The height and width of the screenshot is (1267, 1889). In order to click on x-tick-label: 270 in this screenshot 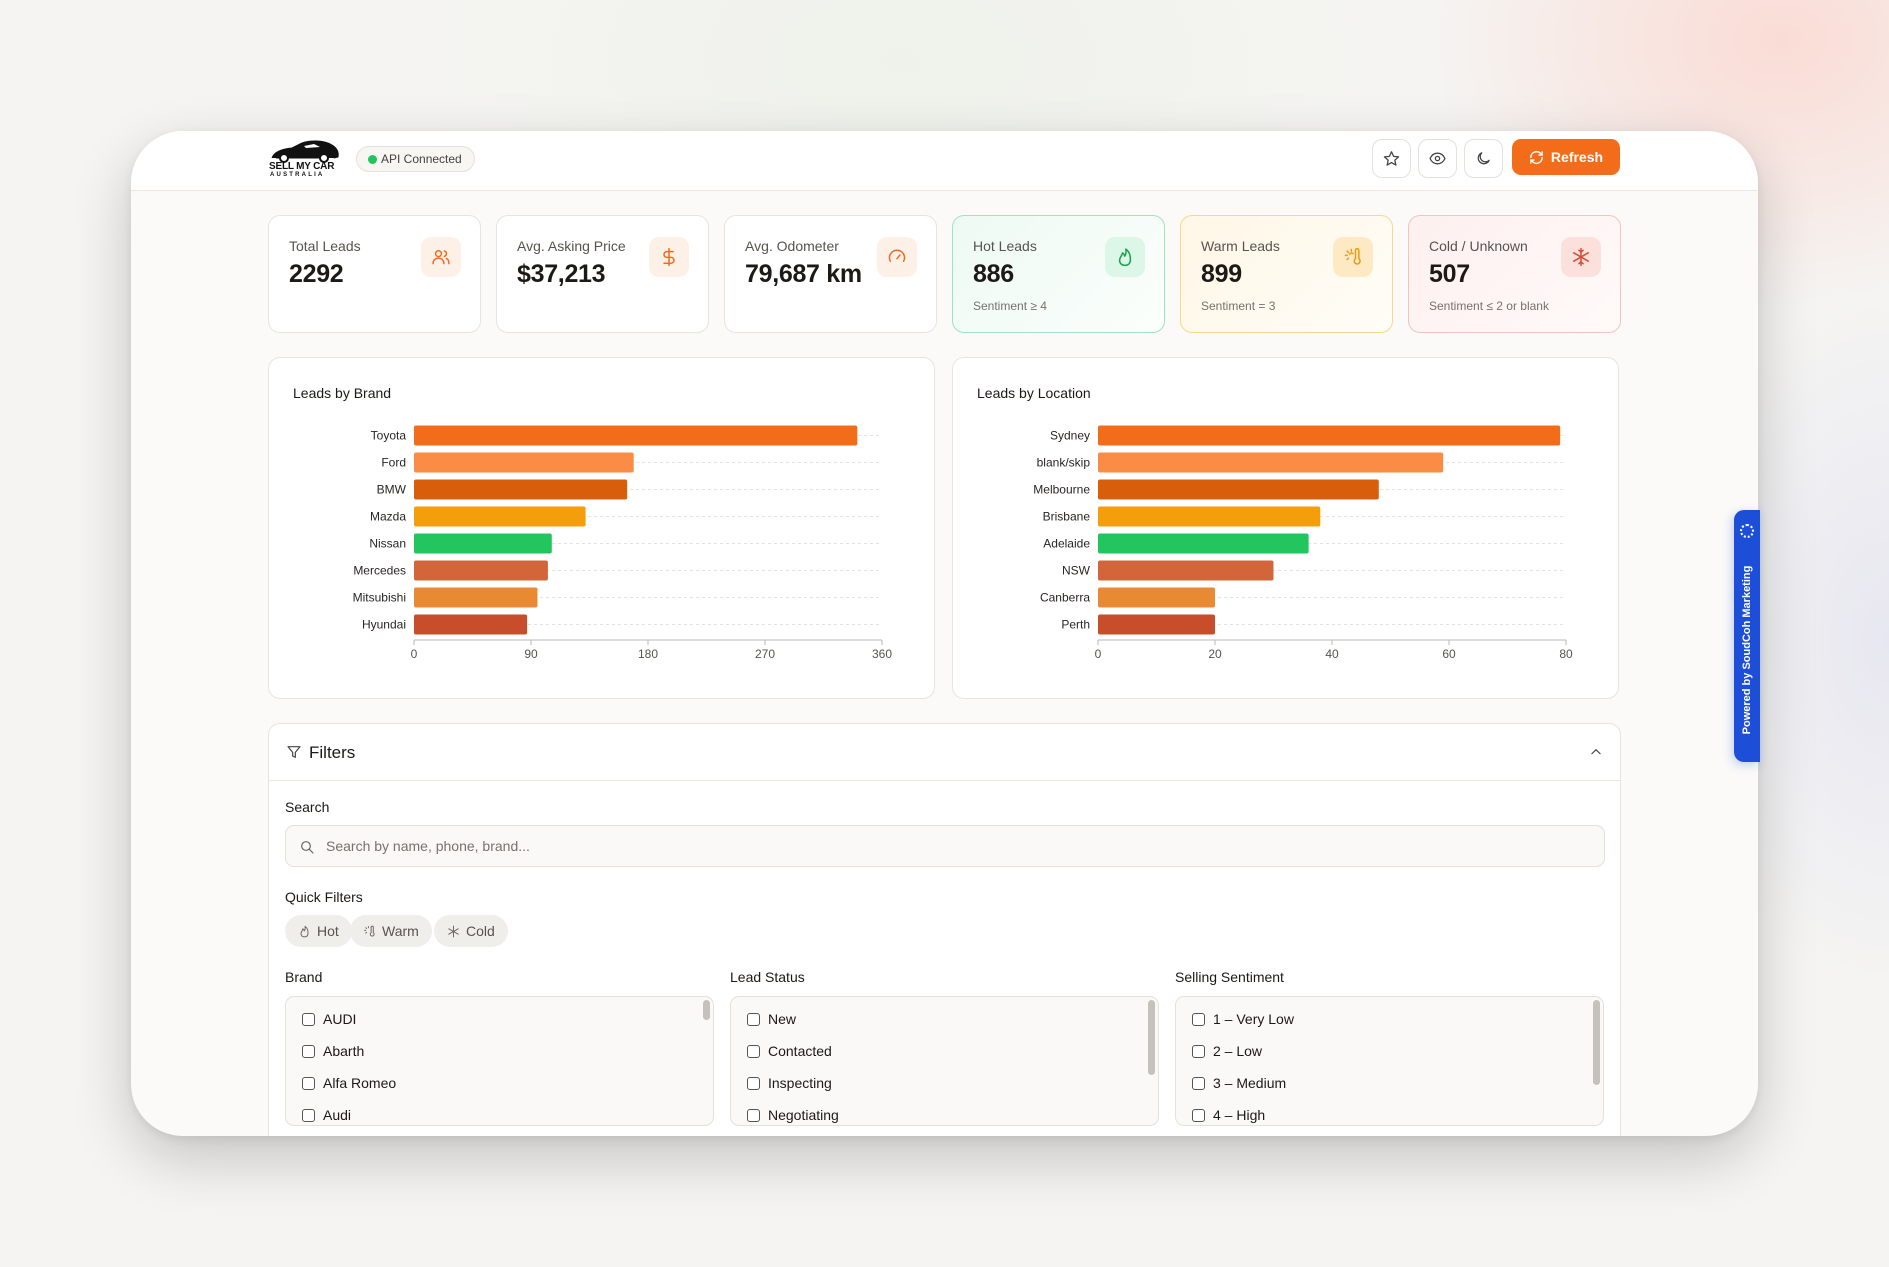, I will do `click(765, 654)`.